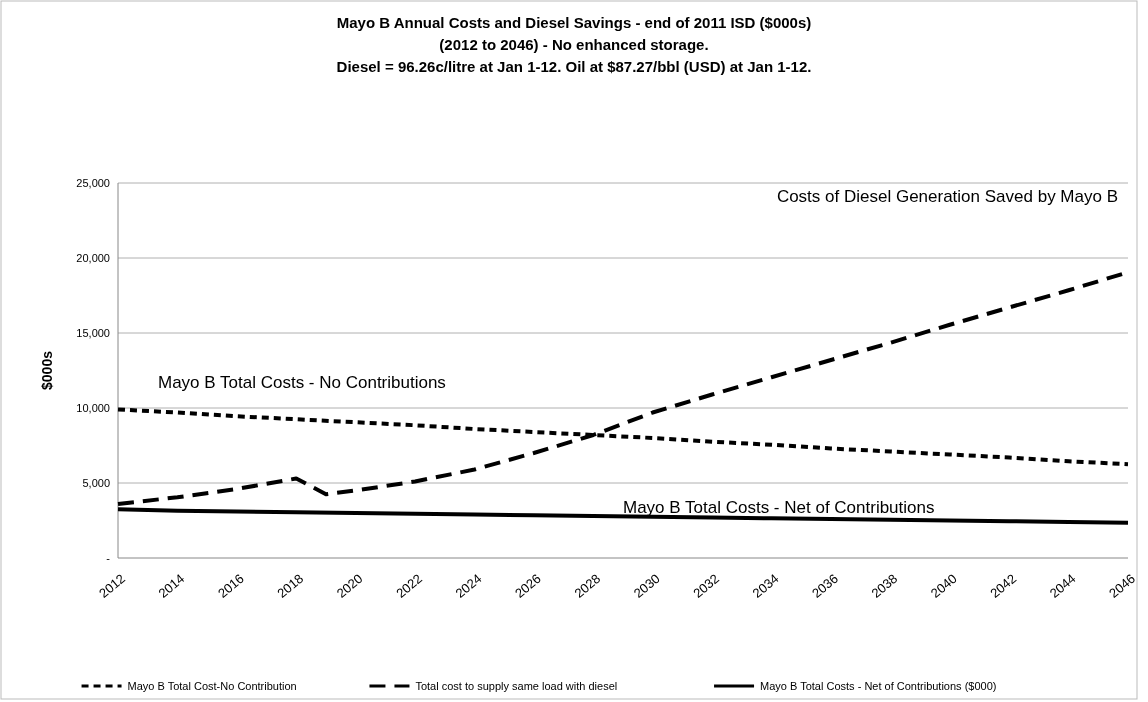  Describe the element at coordinates (947, 197) in the screenshot. I see `annotation: Costs of Diesel Generation Saved by Mayo B` at that location.